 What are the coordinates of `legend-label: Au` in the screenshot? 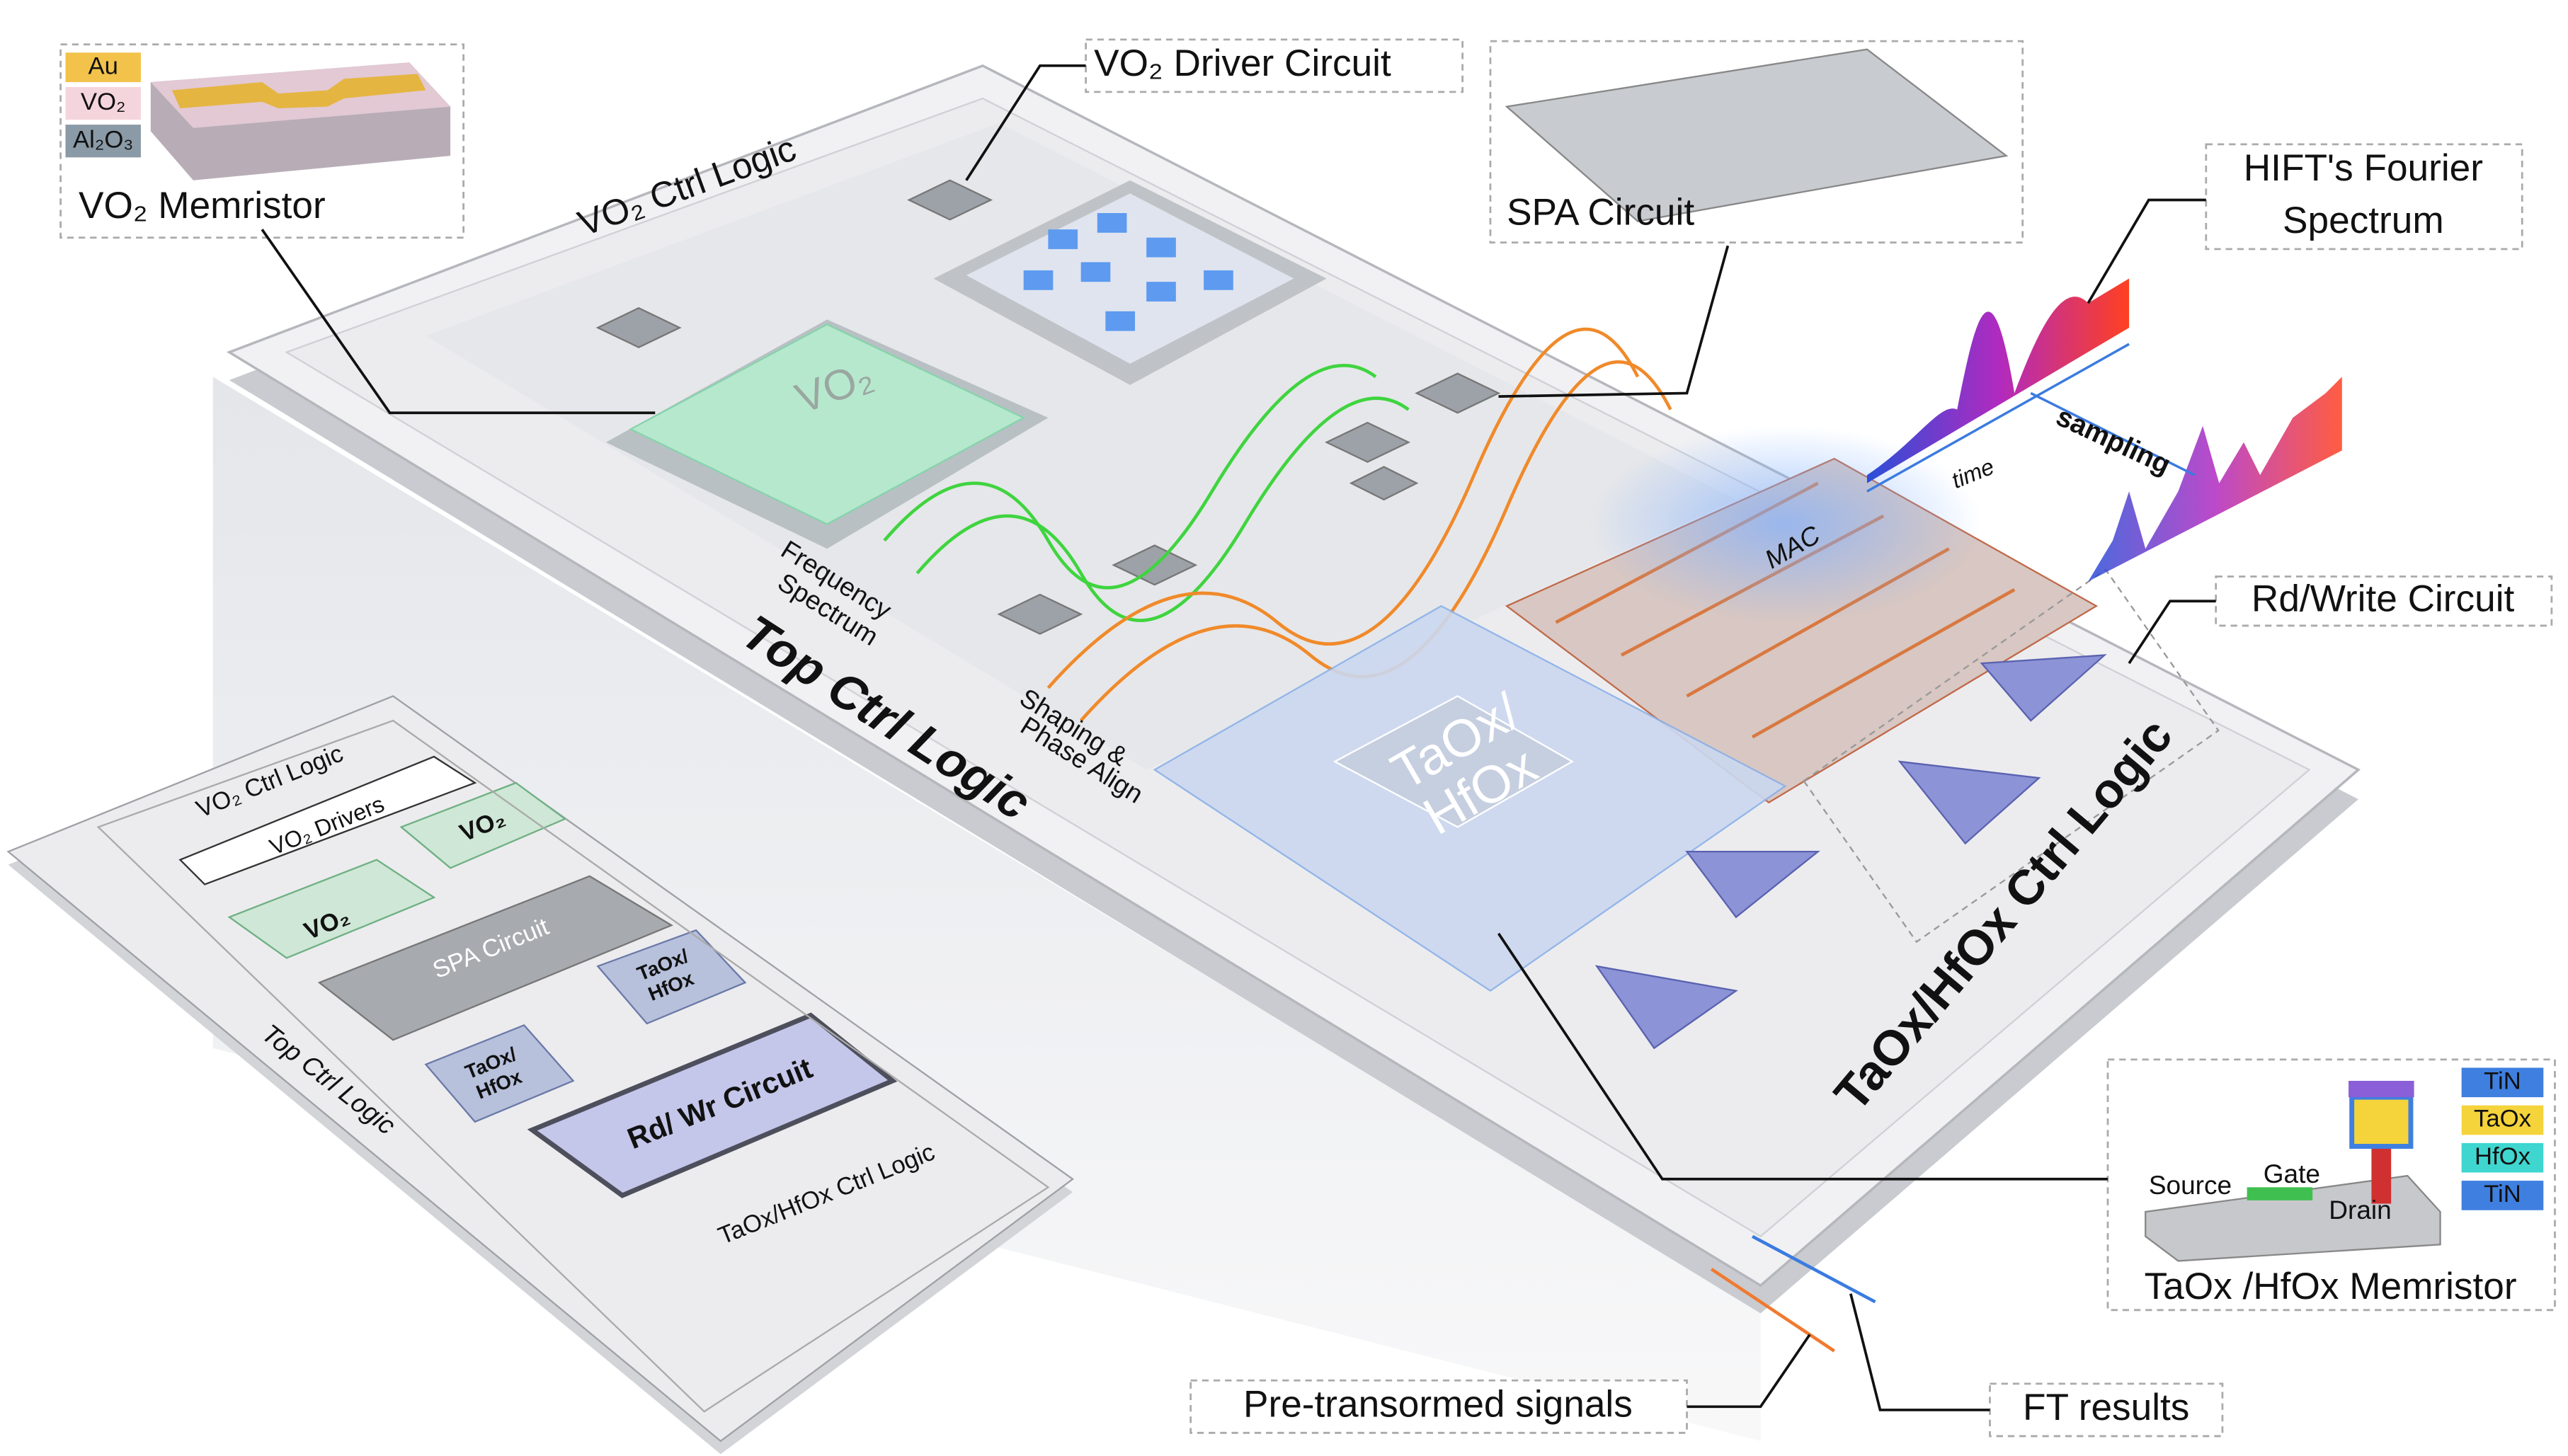 It's located at (103, 65).